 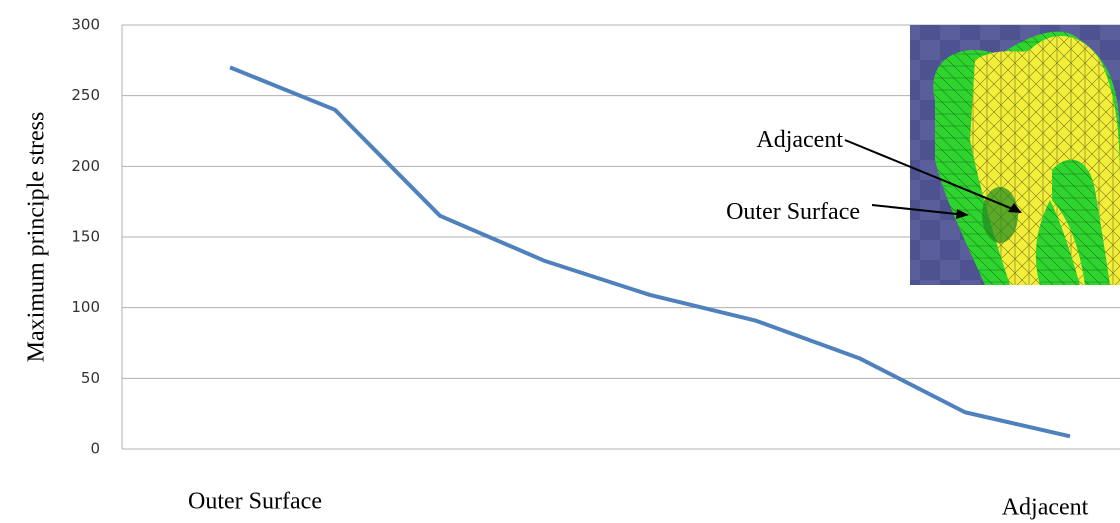 What do you see at coordinates (1081, 222) in the screenshot?
I see `inset-green-inner` at bounding box center [1081, 222].